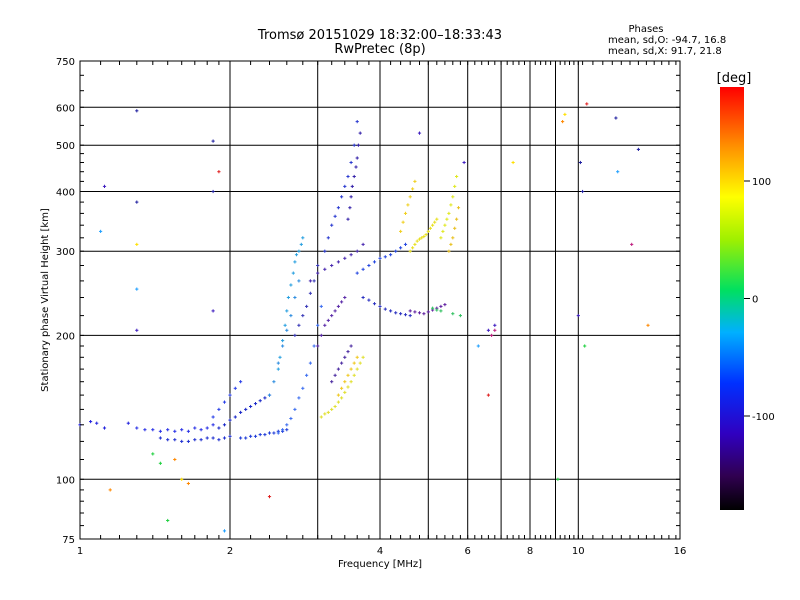  What do you see at coordinates (755, 300) in the screenshot?
I see `colorbar-tick-label: 0` at bounding box center [755, 300].